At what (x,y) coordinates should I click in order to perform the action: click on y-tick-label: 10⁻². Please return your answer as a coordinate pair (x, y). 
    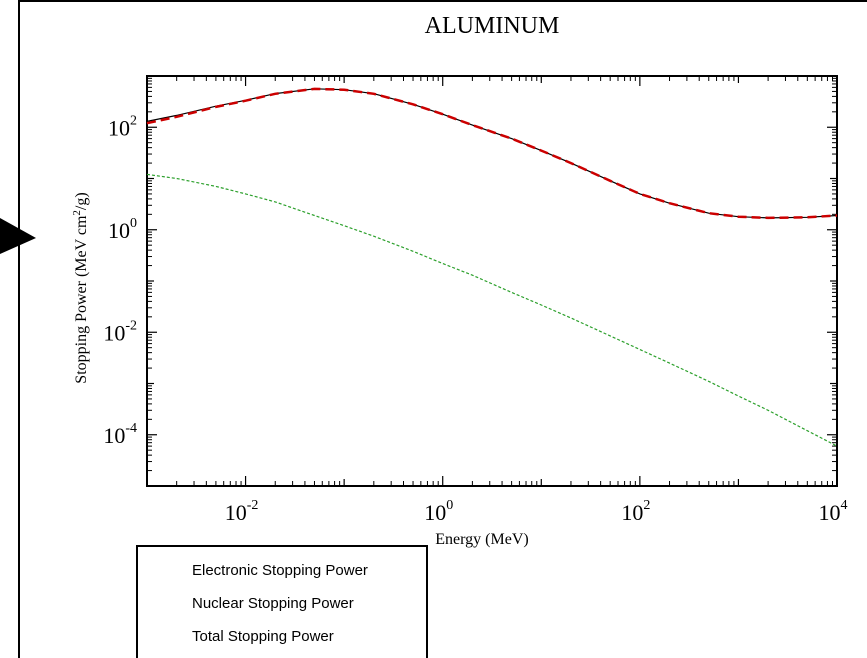
    Looking at the image, I should click on (120, 331).